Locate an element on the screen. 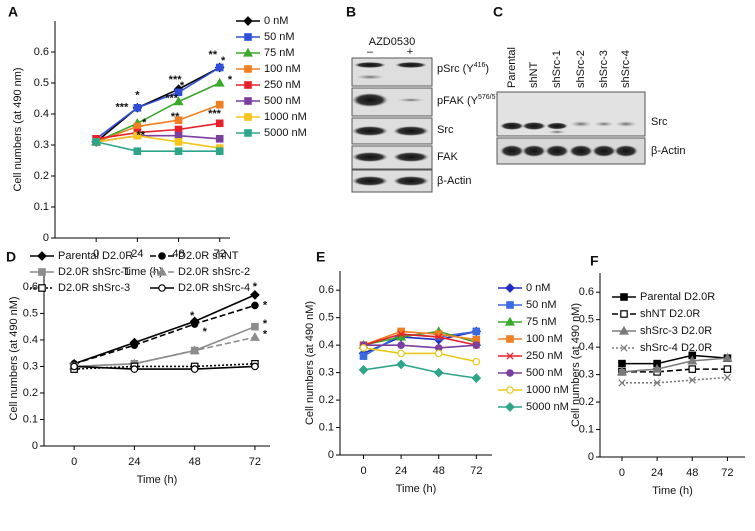 This screenshot has width=755, height=531. lane-label: Parental is located at coordinates (512, 67).